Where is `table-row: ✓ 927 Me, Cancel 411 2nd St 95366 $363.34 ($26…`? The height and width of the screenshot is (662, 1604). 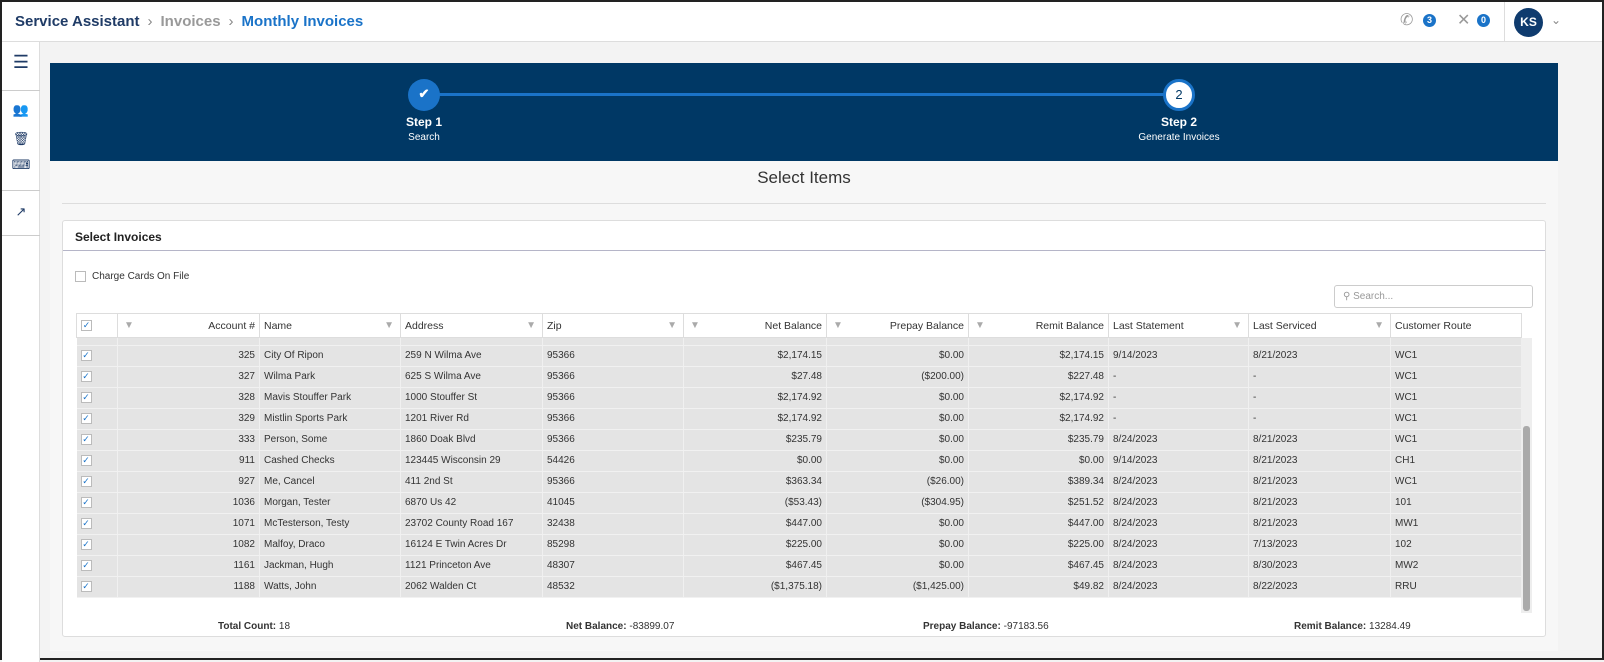
table-row: ✓ 927 Me, Cancel 411 2nd St 95366 $363.34 ($26… is located at coordinates (799, 482).